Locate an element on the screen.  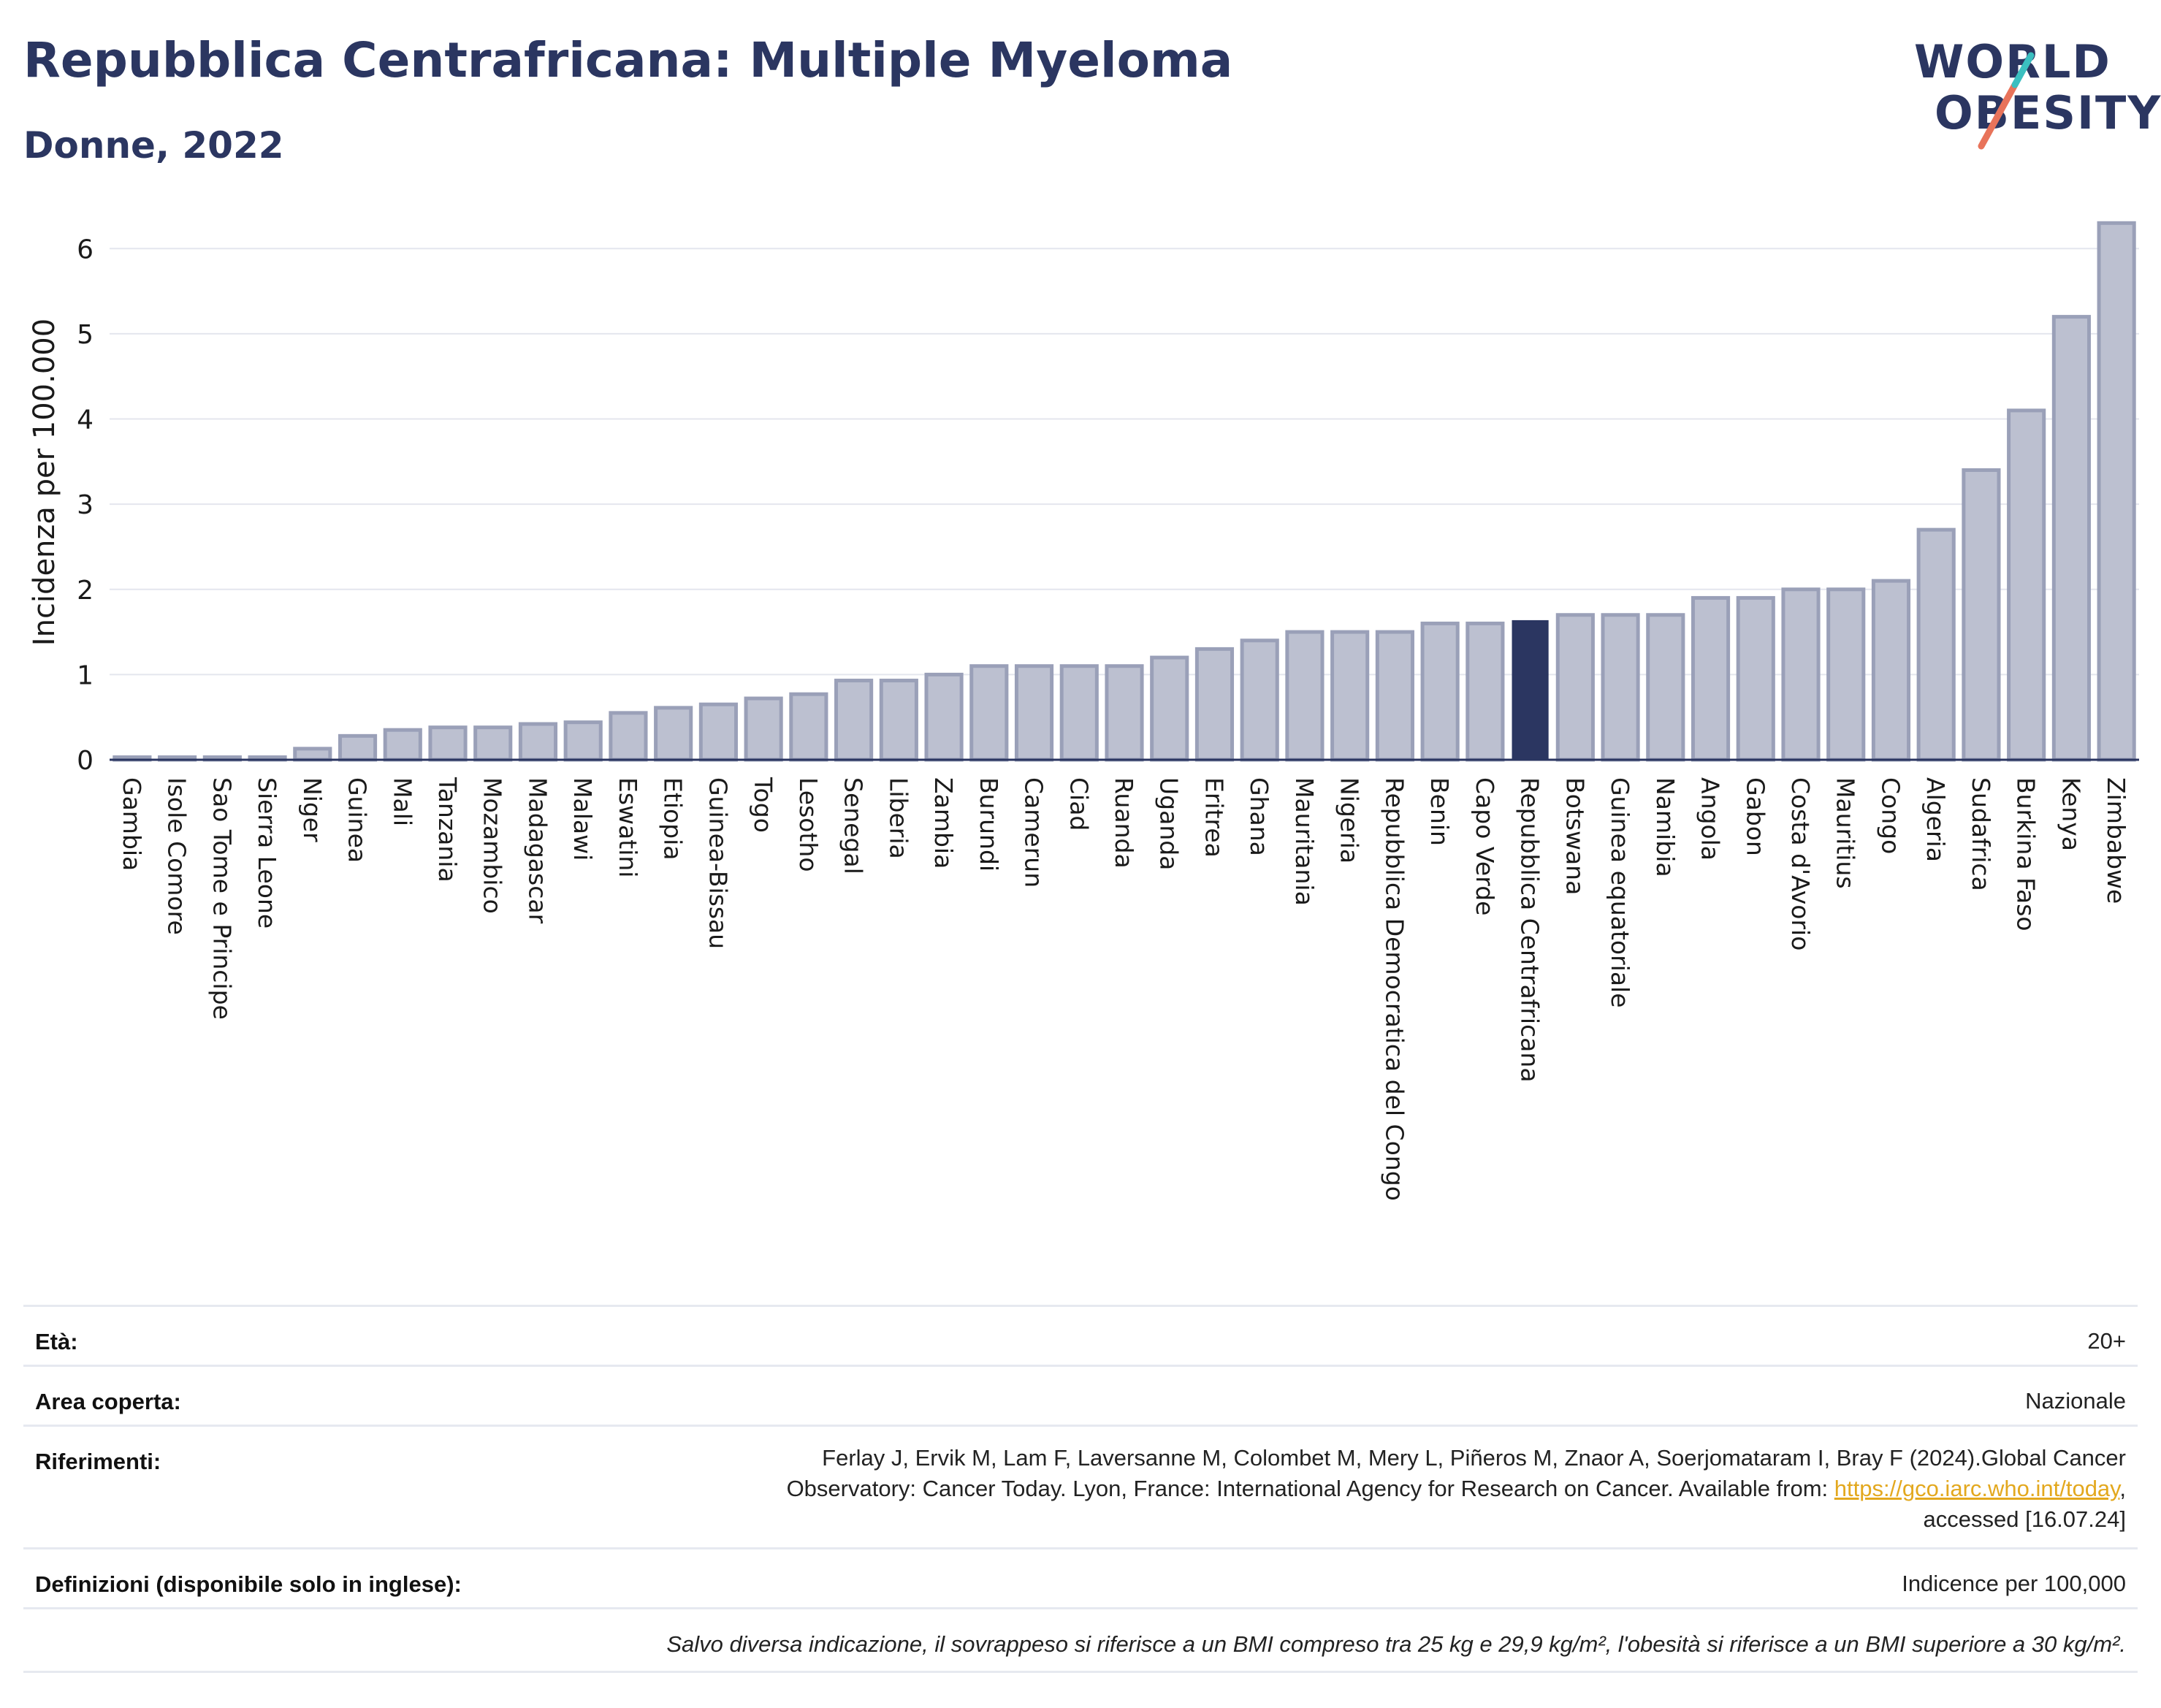
x-tick-label: Mozambico is located at coordinates (493, 845).